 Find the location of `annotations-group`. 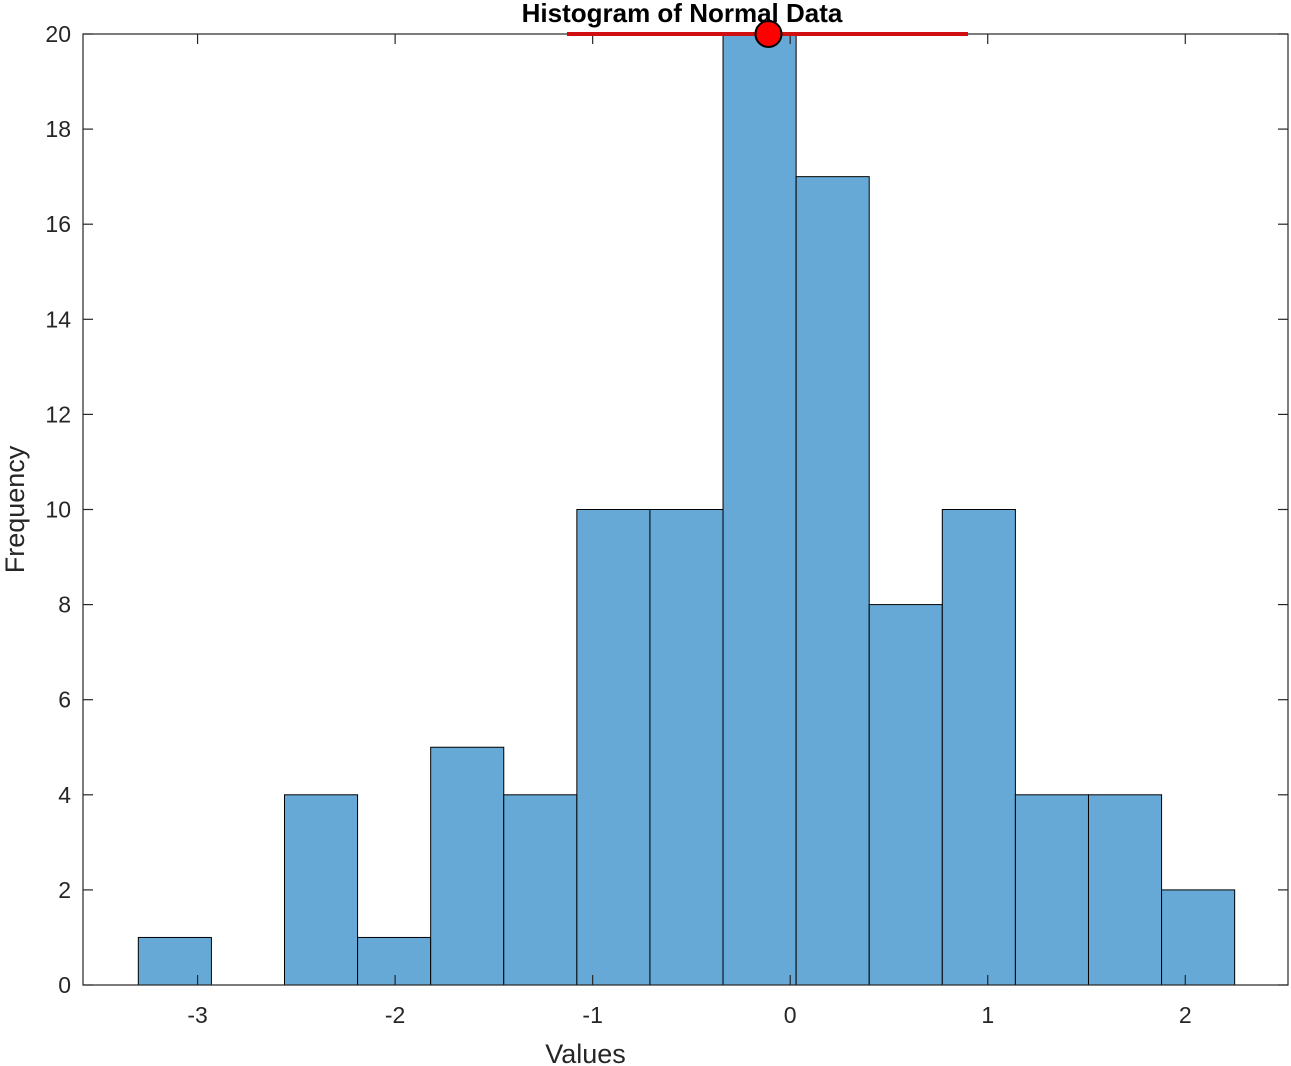

annotations-group is located at coordinates (767, 34).